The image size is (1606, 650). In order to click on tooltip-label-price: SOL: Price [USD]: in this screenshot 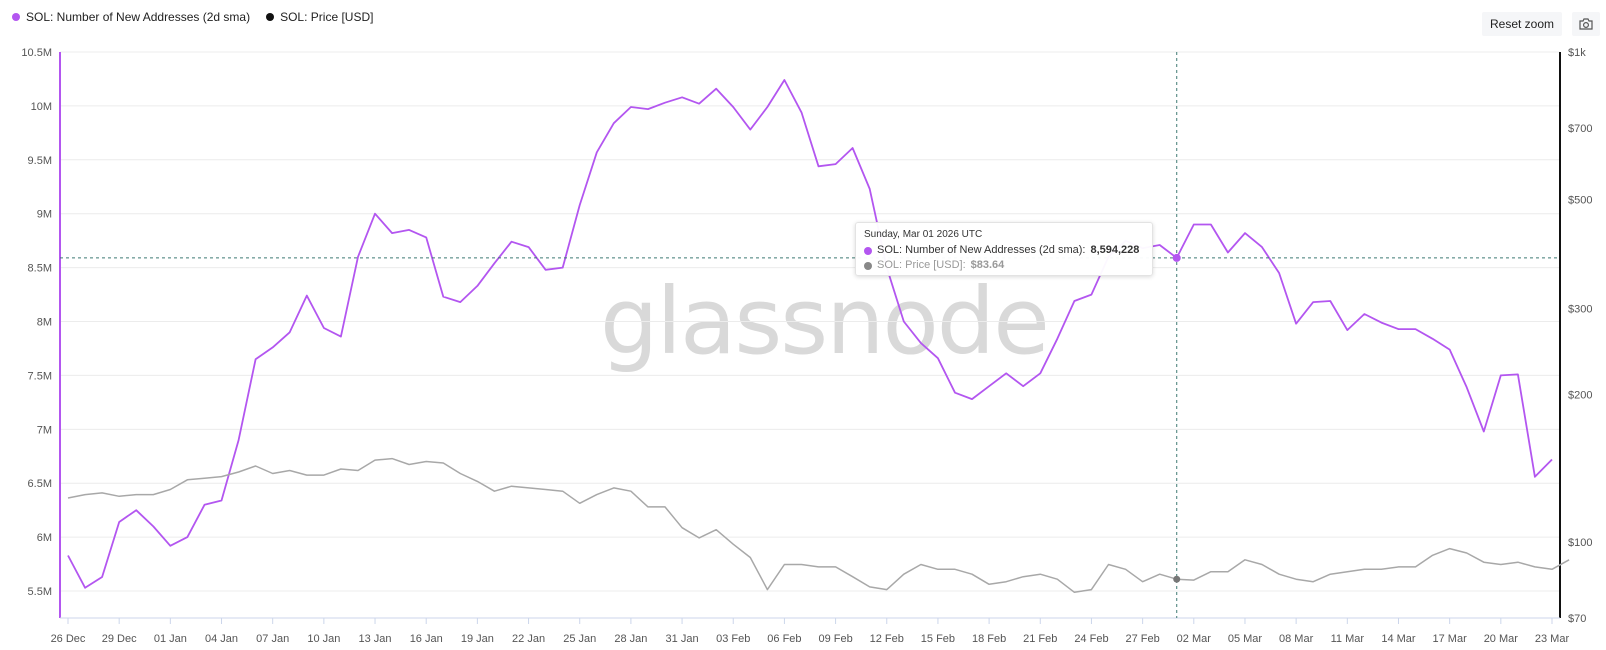, I will do `click(921, 265)`.